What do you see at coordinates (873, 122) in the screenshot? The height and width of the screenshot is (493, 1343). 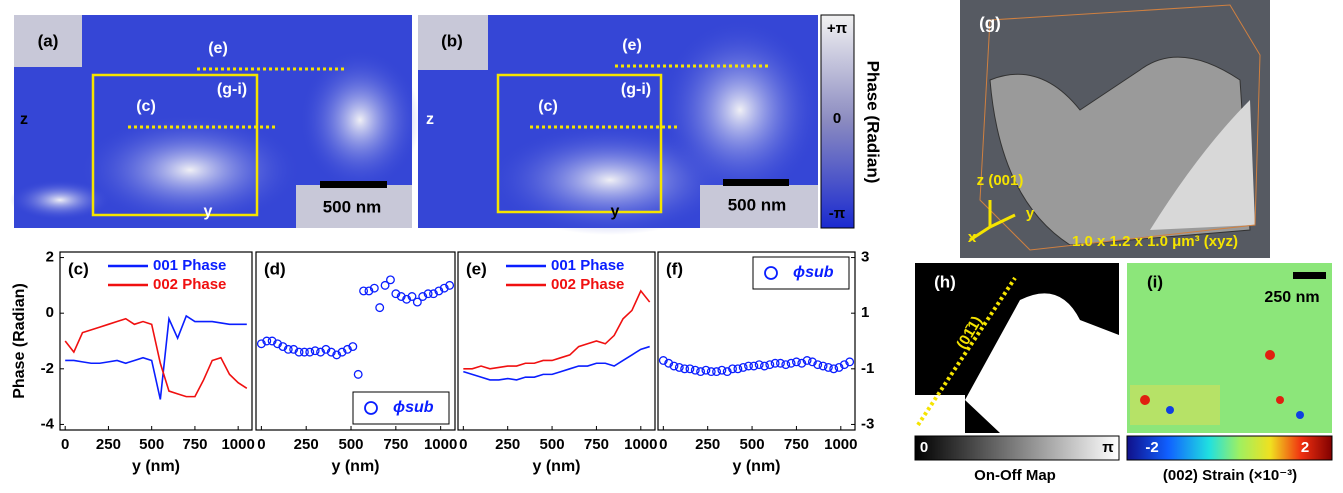 I see `colorbar-title: Phase (Radian)` at bounding box center [873, 122].